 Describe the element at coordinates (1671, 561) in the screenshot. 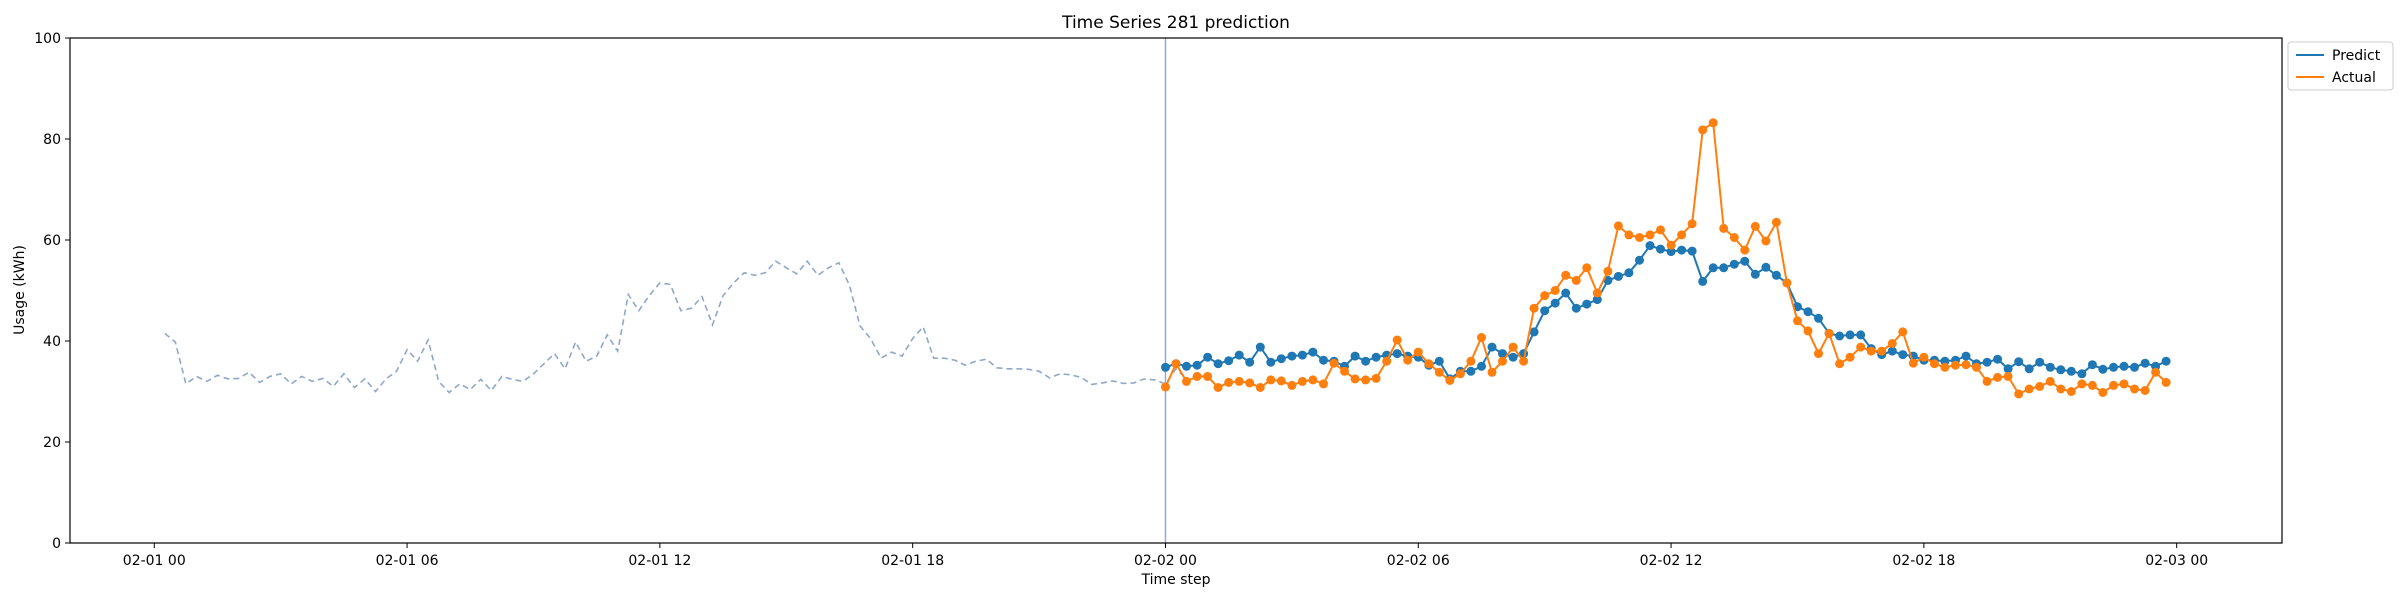

I see `x-tick-label: 02-02 12` at that location.